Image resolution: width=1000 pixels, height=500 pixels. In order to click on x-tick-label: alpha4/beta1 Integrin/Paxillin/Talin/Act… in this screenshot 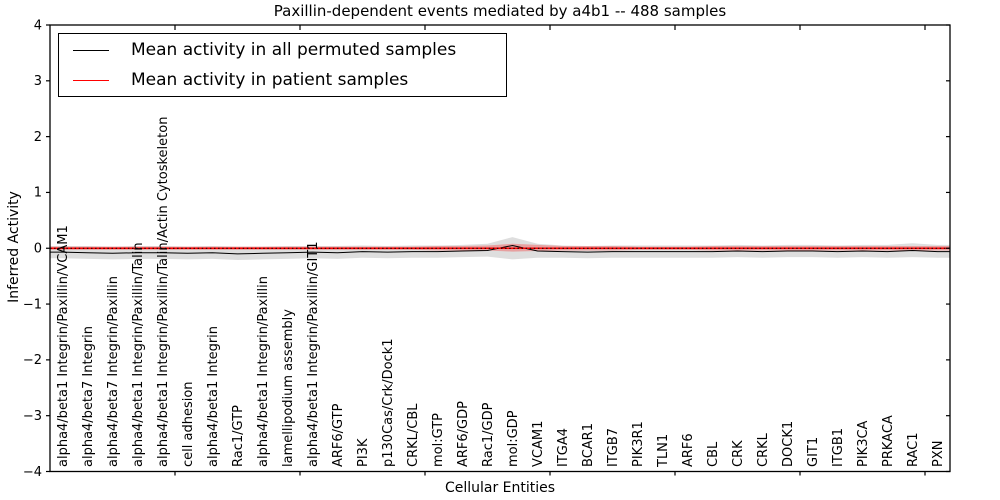, I will do `click(163, 292)`.